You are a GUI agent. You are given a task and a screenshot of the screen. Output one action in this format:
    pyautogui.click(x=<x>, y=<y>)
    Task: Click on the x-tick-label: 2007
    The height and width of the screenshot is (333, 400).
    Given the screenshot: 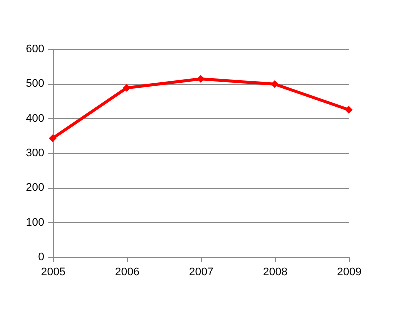 What is the action you would take?
    pyautogui.click(x=201, y=272)
    